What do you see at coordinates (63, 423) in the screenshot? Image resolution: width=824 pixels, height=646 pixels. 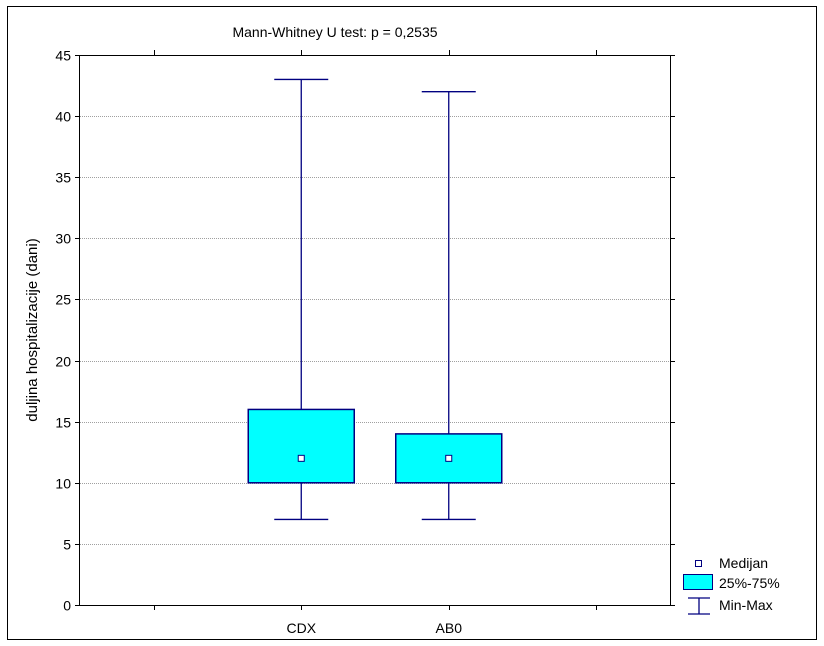 I see `y-tick-label: 15` at bounding box center [63, 423].